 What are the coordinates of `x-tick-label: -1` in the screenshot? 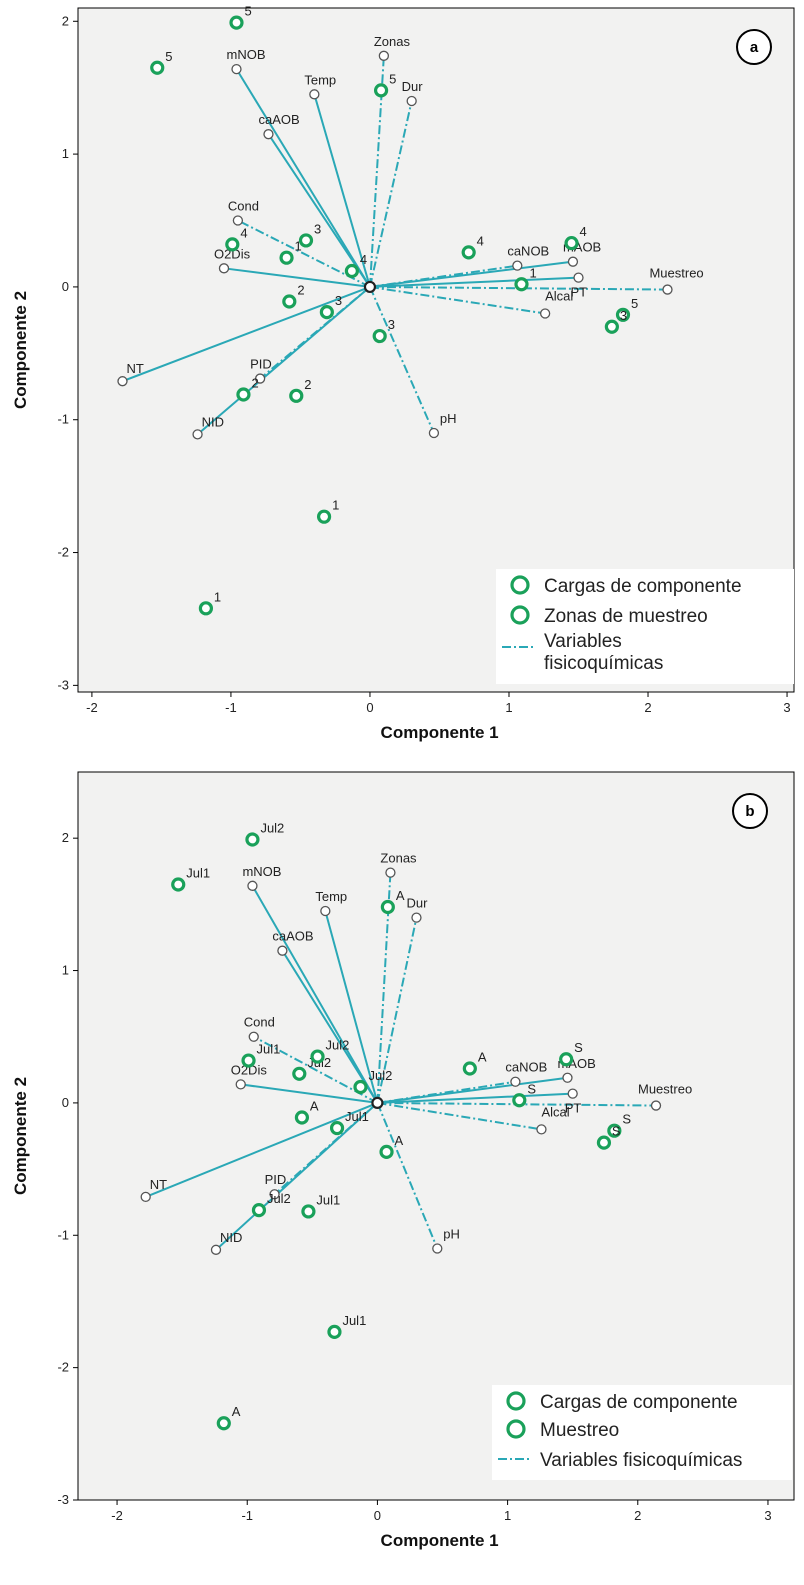 It's located at (231, 707).